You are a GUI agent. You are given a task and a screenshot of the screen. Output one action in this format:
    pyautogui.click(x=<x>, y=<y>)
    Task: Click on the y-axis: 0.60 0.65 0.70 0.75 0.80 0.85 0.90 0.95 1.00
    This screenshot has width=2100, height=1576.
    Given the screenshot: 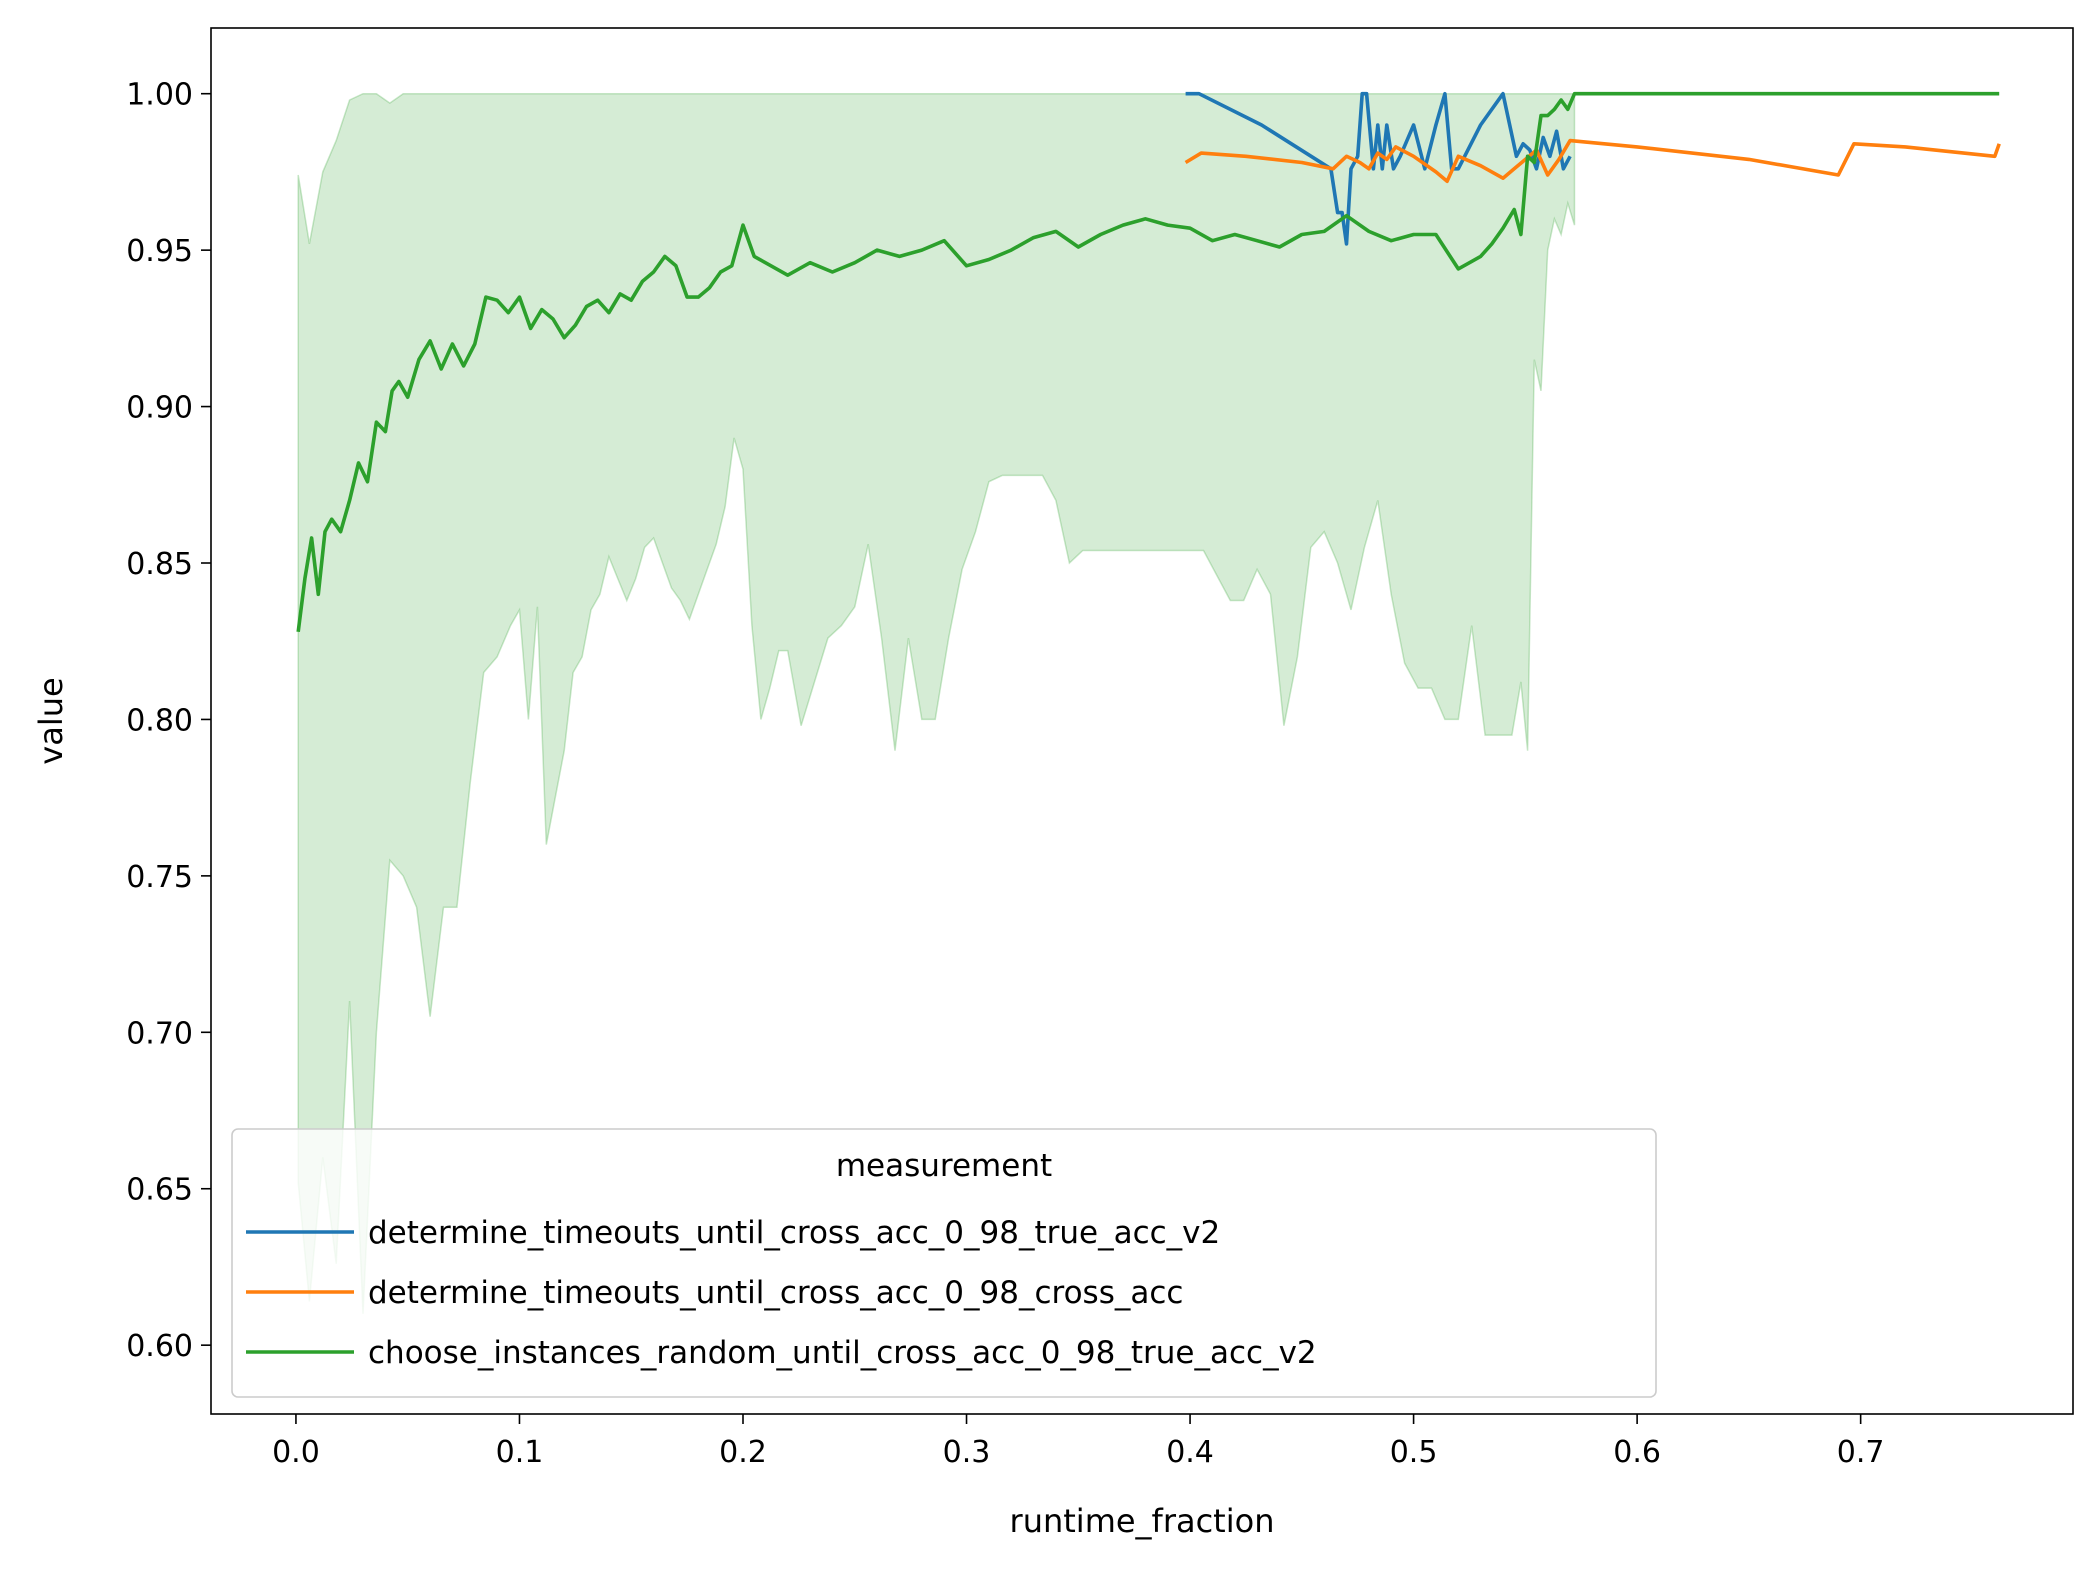 What is the action you would take?
    pyautogui.click(x=168, y=721)
    